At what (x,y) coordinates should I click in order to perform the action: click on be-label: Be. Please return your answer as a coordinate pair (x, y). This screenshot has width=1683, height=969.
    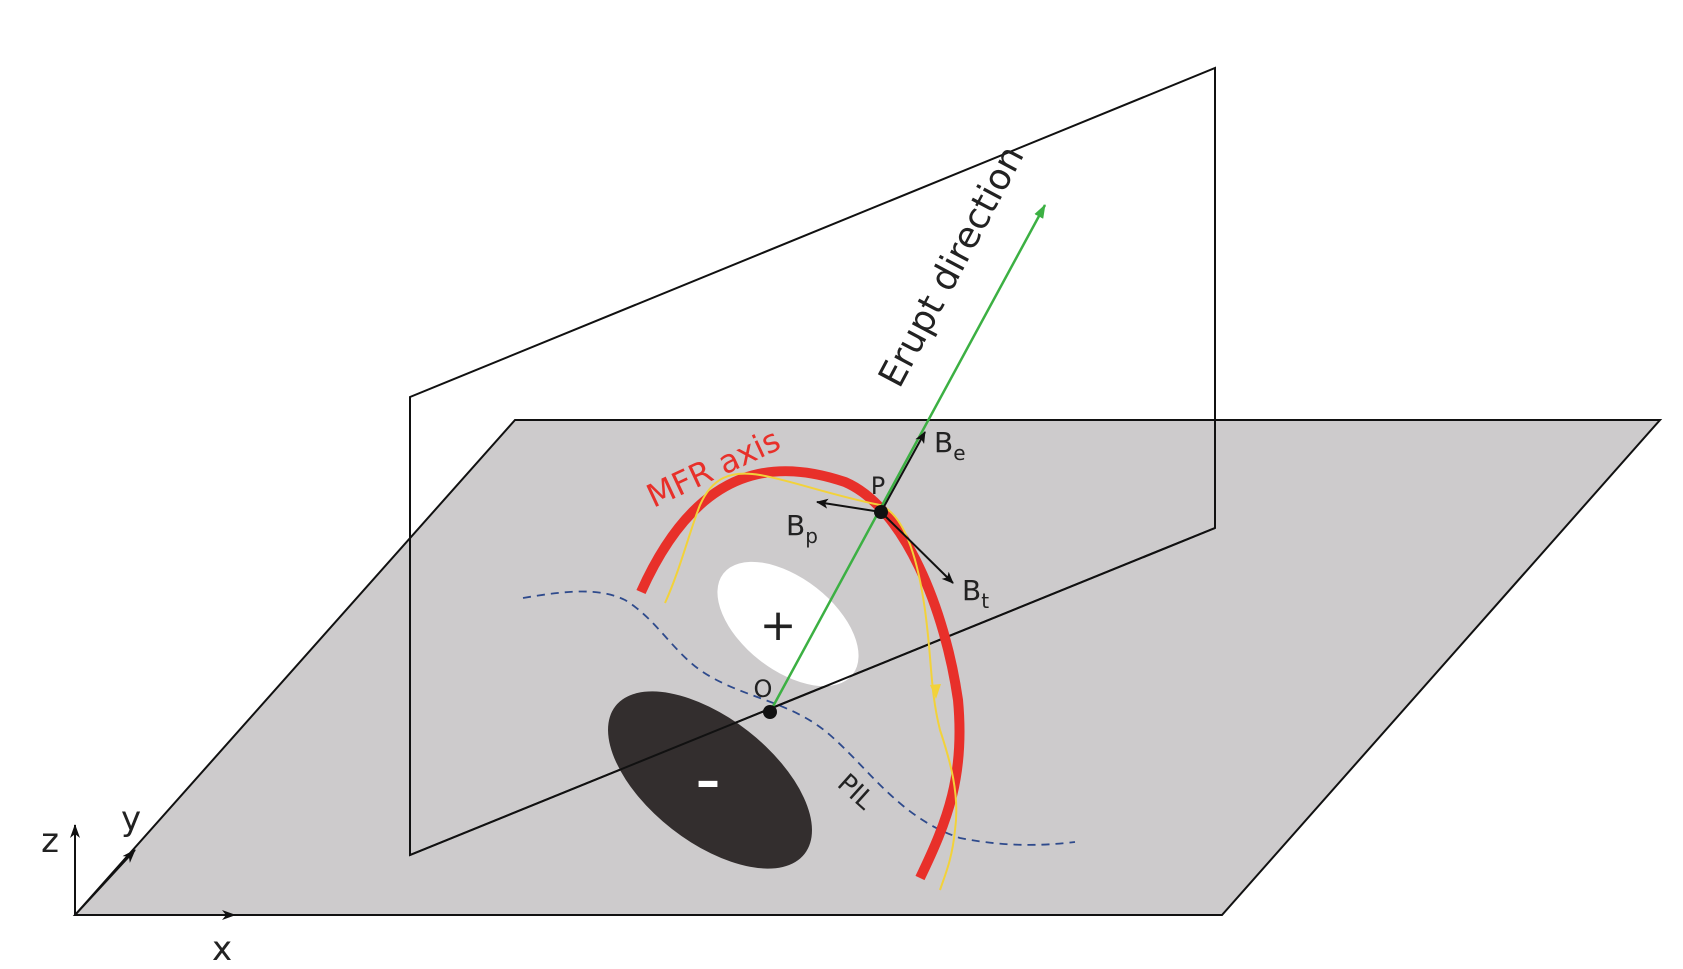
    Looking at the image, I should click on (950, 445).